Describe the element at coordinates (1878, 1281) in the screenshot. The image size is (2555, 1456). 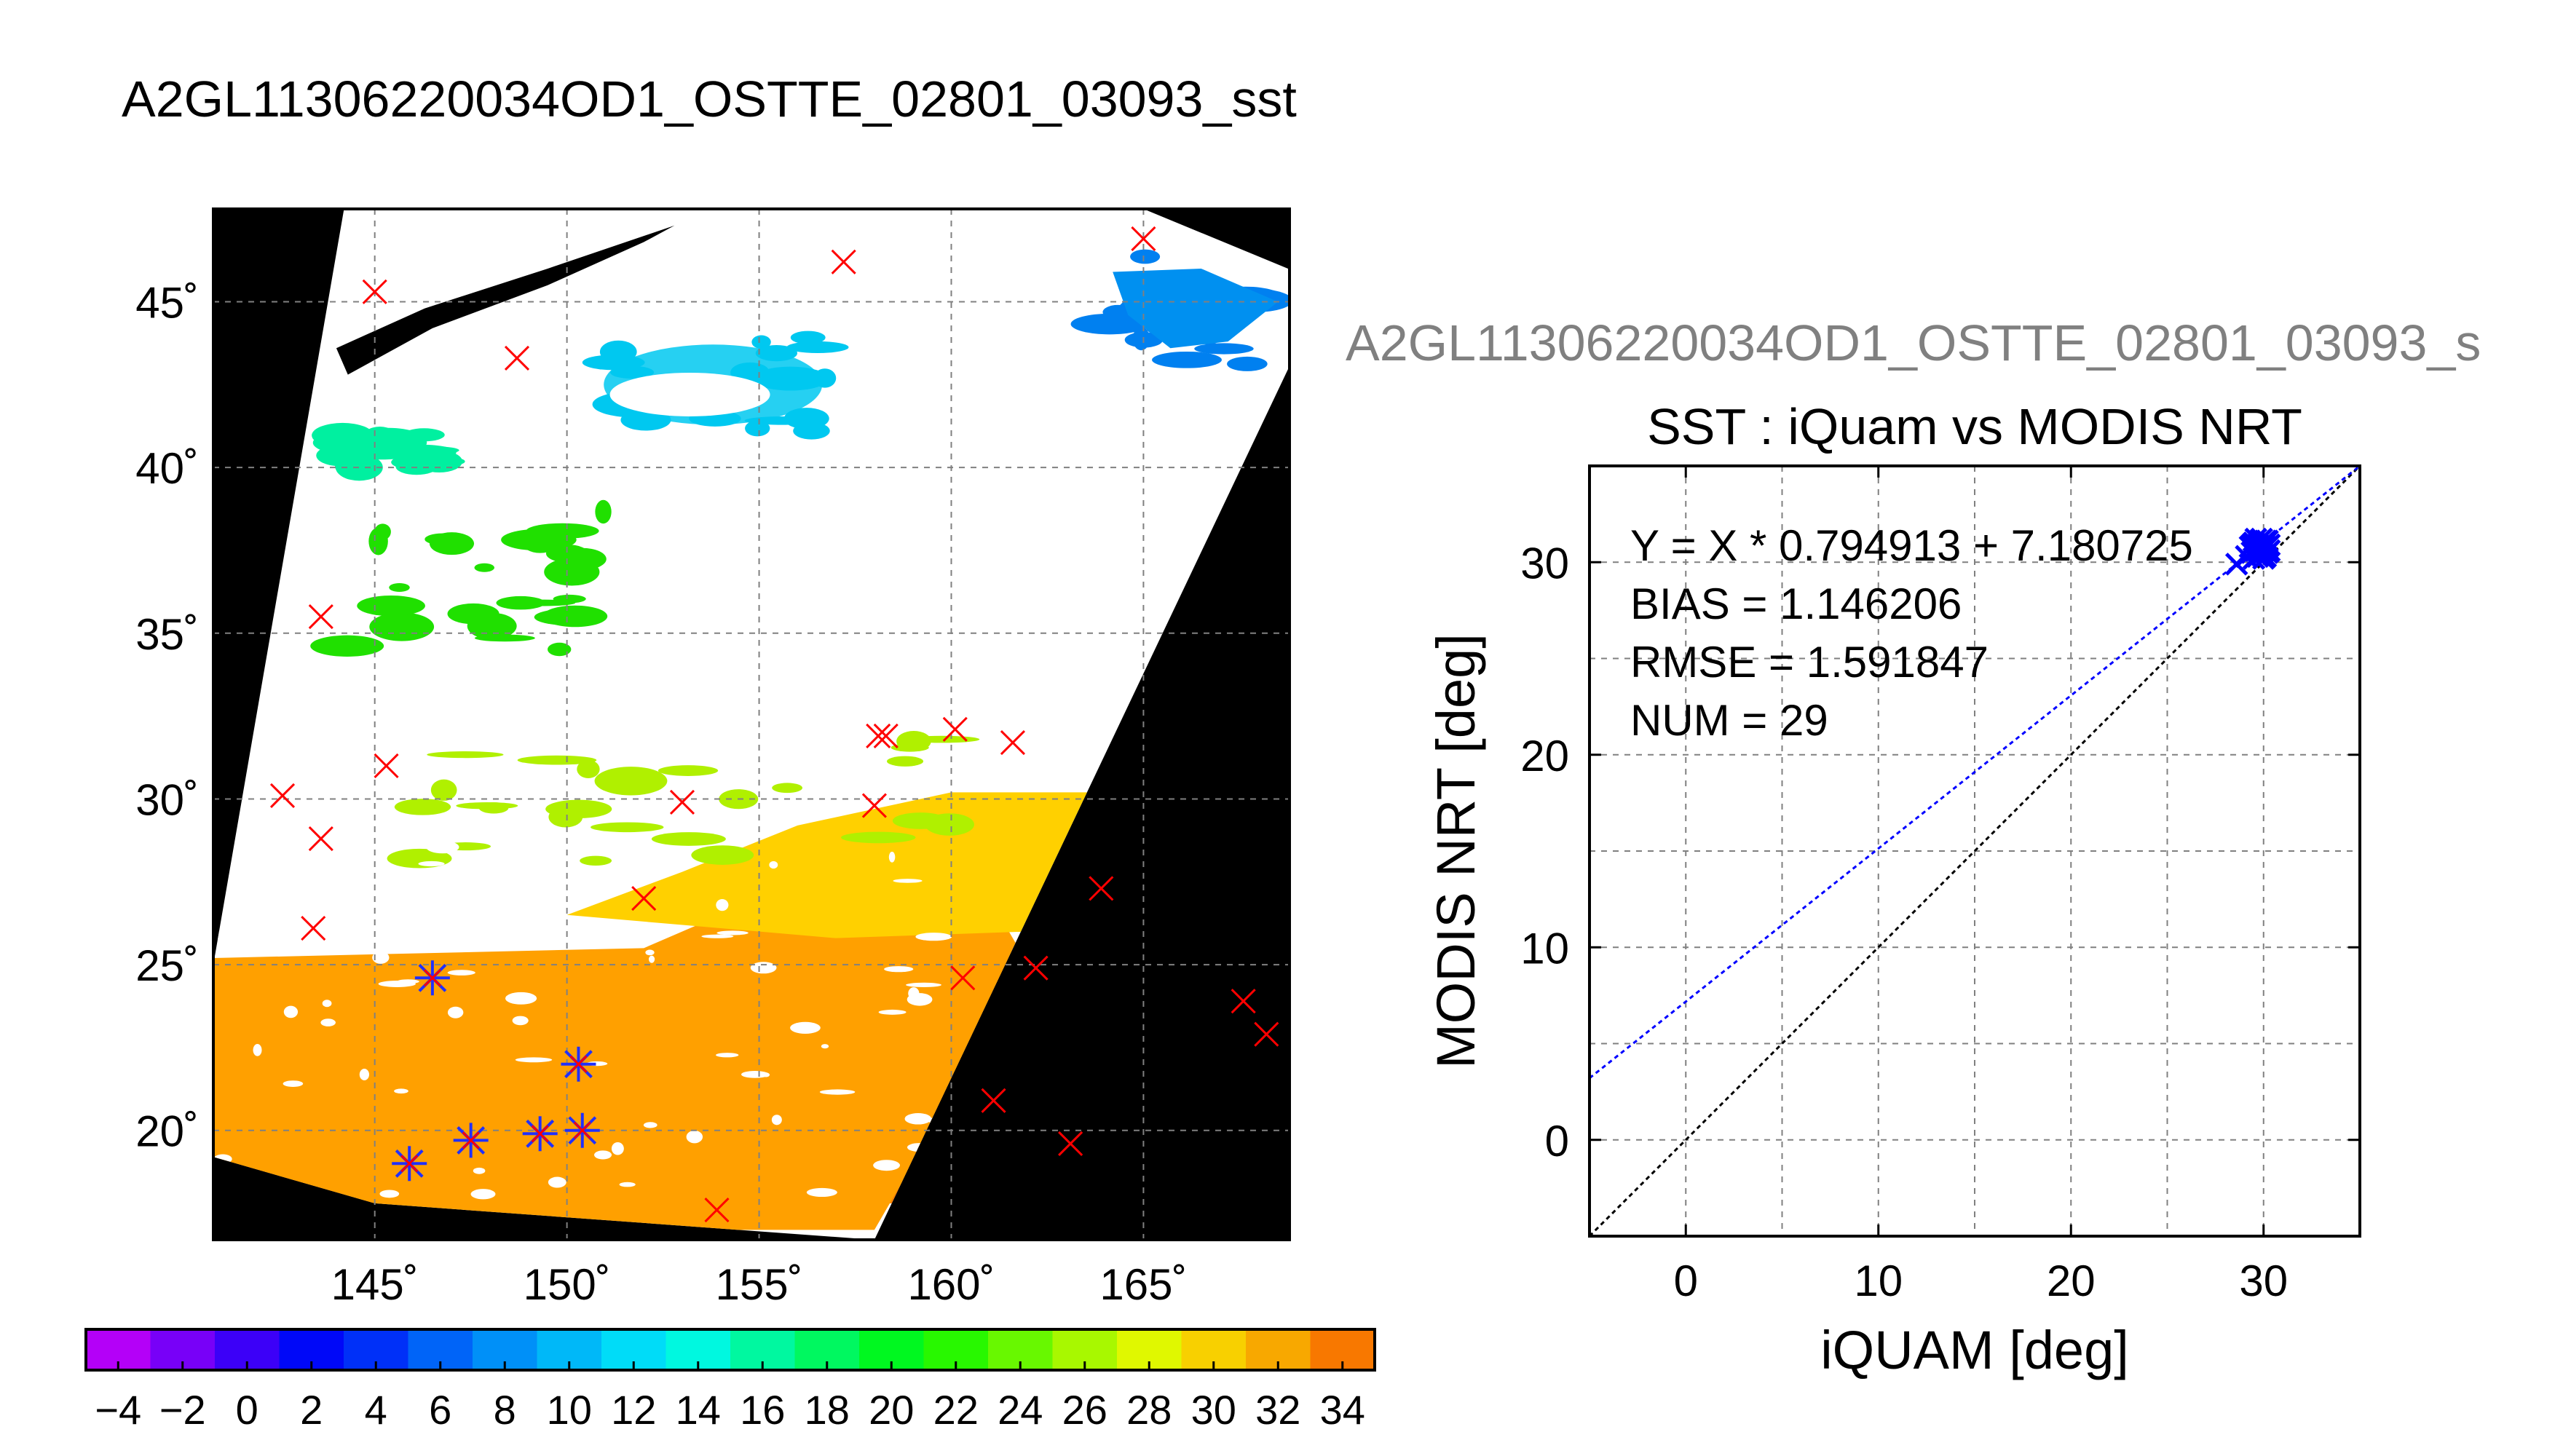
I see `x-tick-label: 10` at that location.